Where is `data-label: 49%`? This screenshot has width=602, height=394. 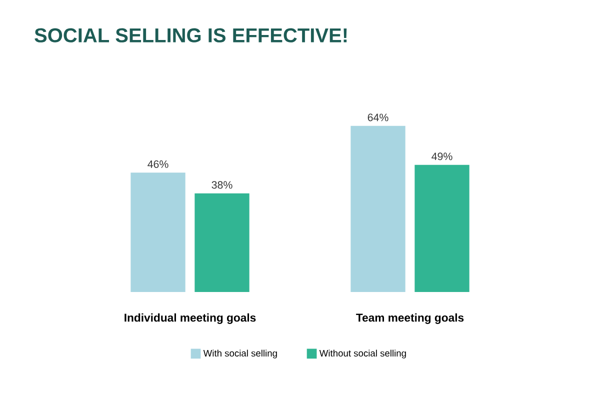
data-label: 49% is located at coordinates (442, 156).